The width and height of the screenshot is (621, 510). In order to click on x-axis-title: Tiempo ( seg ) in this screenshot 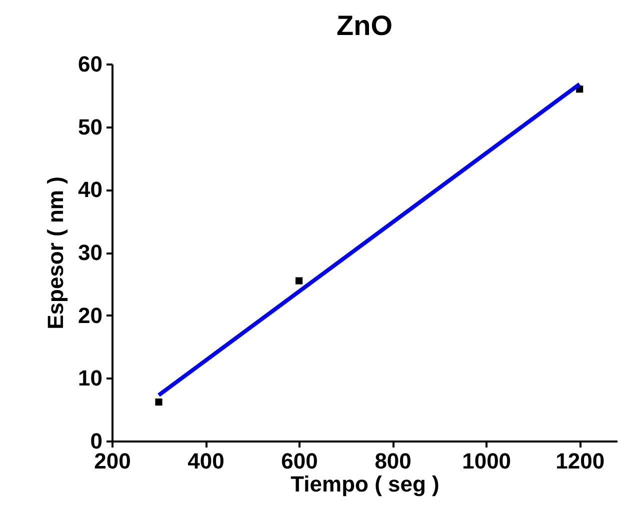, I will do `click(365, 484)`.